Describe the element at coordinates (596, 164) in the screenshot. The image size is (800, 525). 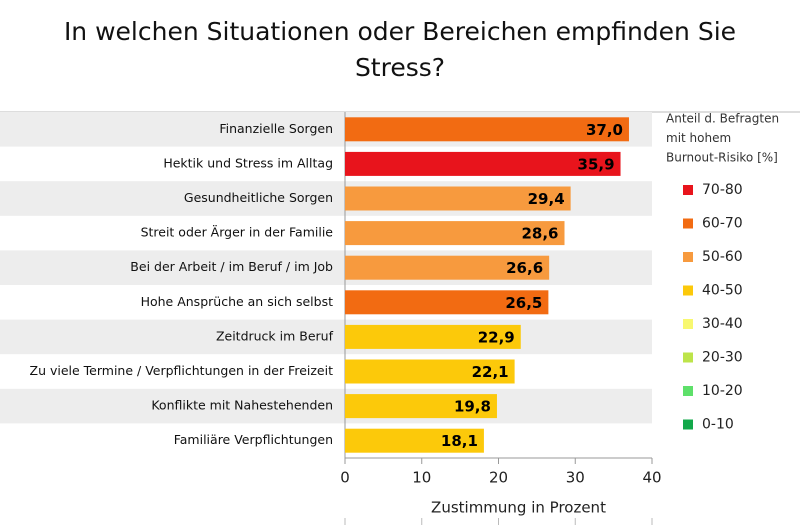
I see `data-label: 35,9` at that location.